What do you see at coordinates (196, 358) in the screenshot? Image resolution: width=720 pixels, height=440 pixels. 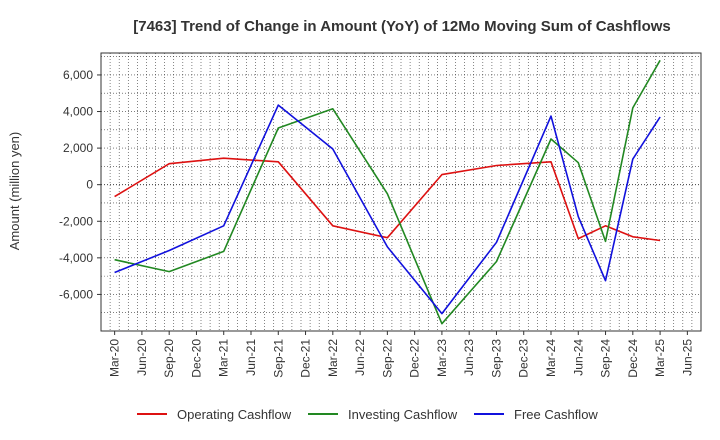 I see `x-tick-label: Dec-20` at bounding box center [196, 358].